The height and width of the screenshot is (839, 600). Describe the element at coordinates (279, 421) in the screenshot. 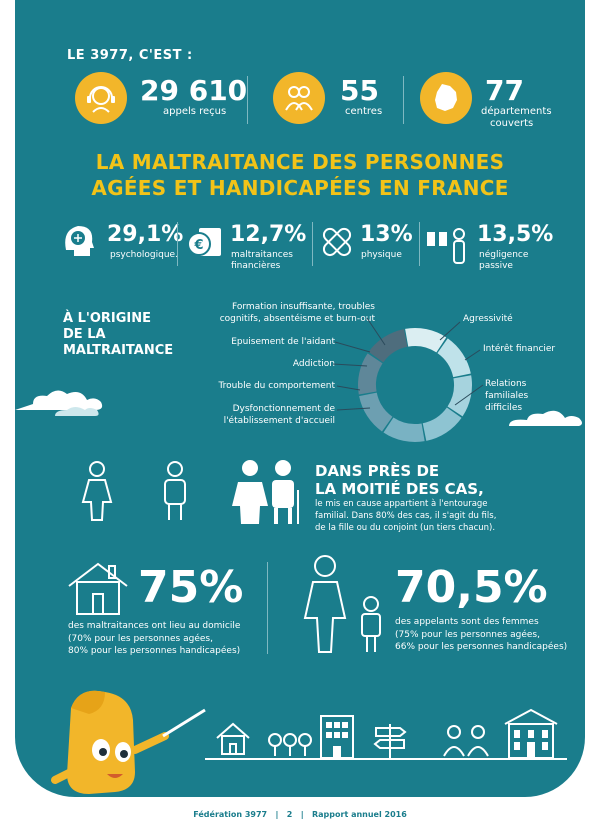

I see `label-dysfunction-2: l'établissement d'accueil` at that location.